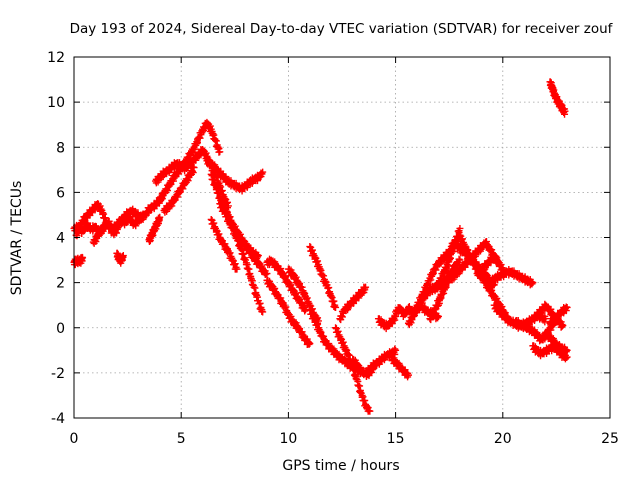  I want to click on y-tick-label: -4, so click(58, 419).